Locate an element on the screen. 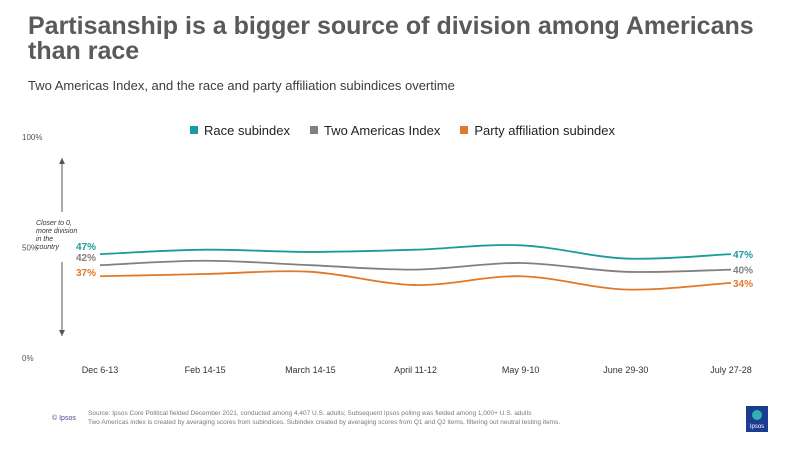 This screenshot has width=800, height=450. x-tick-label: July 27-28 is located at coordinates (731, 370).